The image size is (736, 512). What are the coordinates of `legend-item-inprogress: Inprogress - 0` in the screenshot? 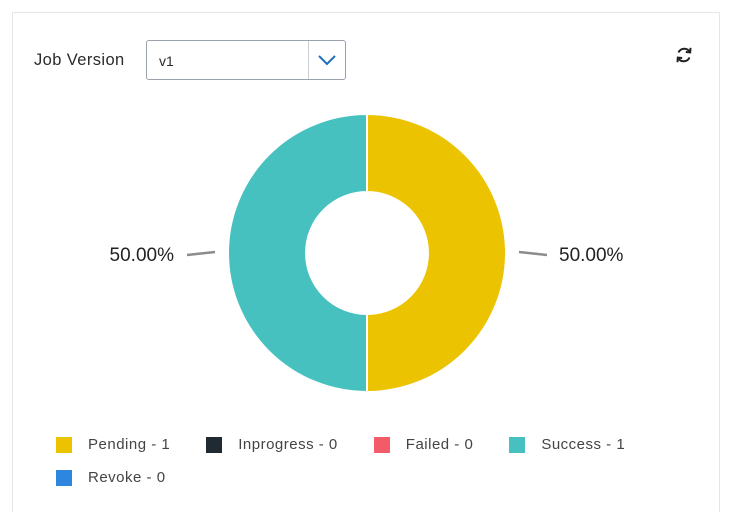 It's located at (272, 444).